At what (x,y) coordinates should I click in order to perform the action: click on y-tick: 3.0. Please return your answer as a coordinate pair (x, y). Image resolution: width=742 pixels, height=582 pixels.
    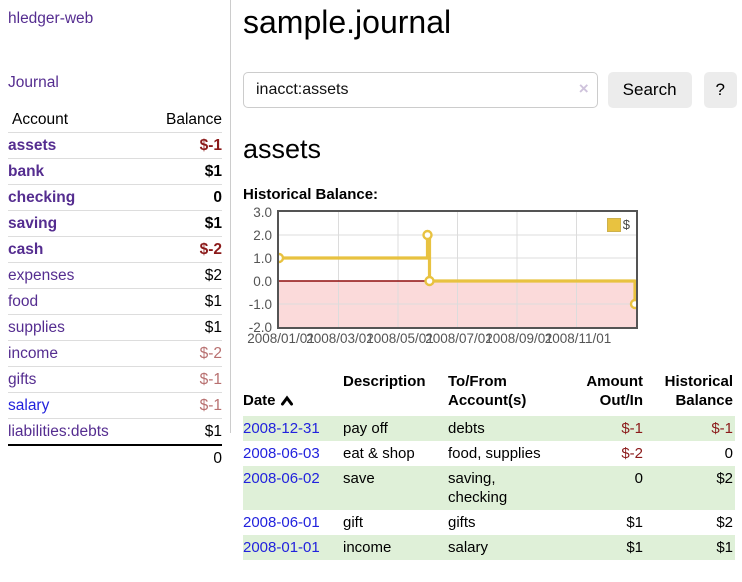
    Looking at the image, I should click on (262, 212).